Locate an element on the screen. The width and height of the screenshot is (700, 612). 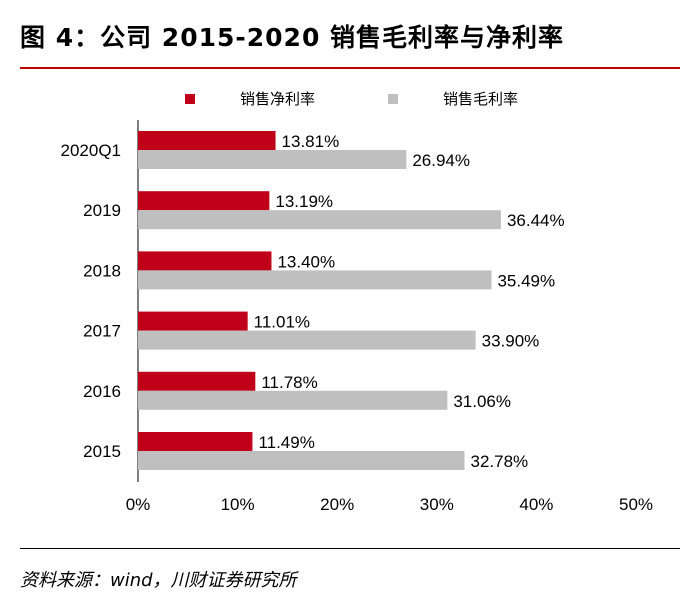
x-tick-label: 30% is located at coordinates (437, 504).